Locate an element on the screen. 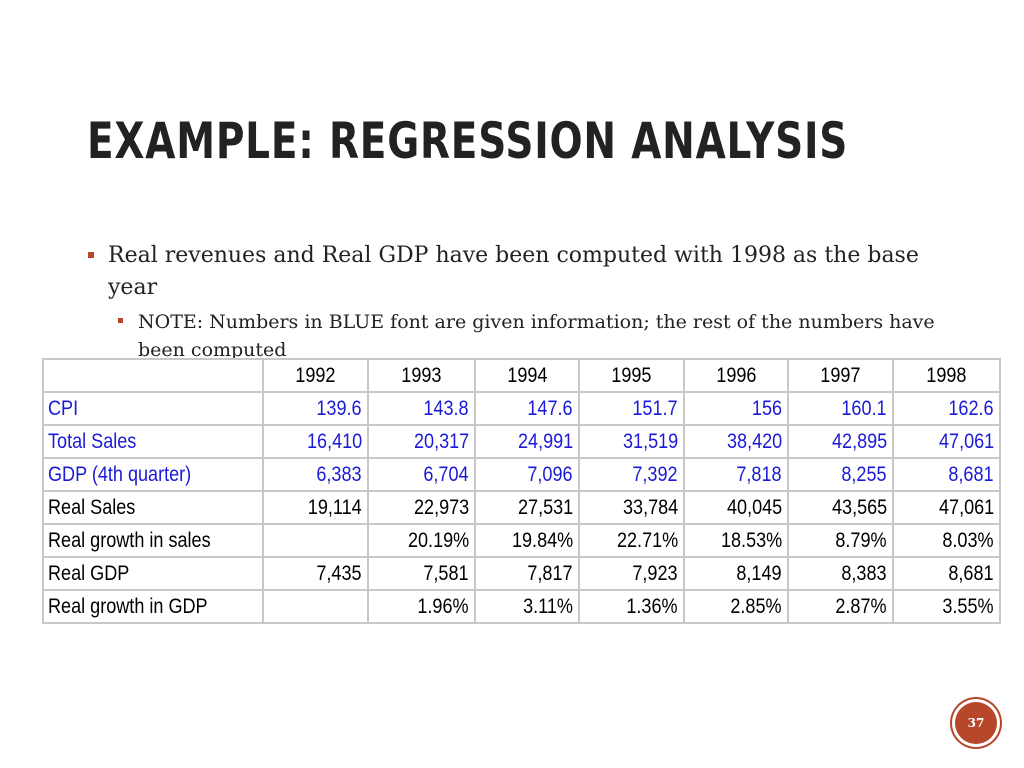 The height and width of the screenshot is (768, 1024). cell-value: 27,531 is located at coordinates (545, 507).